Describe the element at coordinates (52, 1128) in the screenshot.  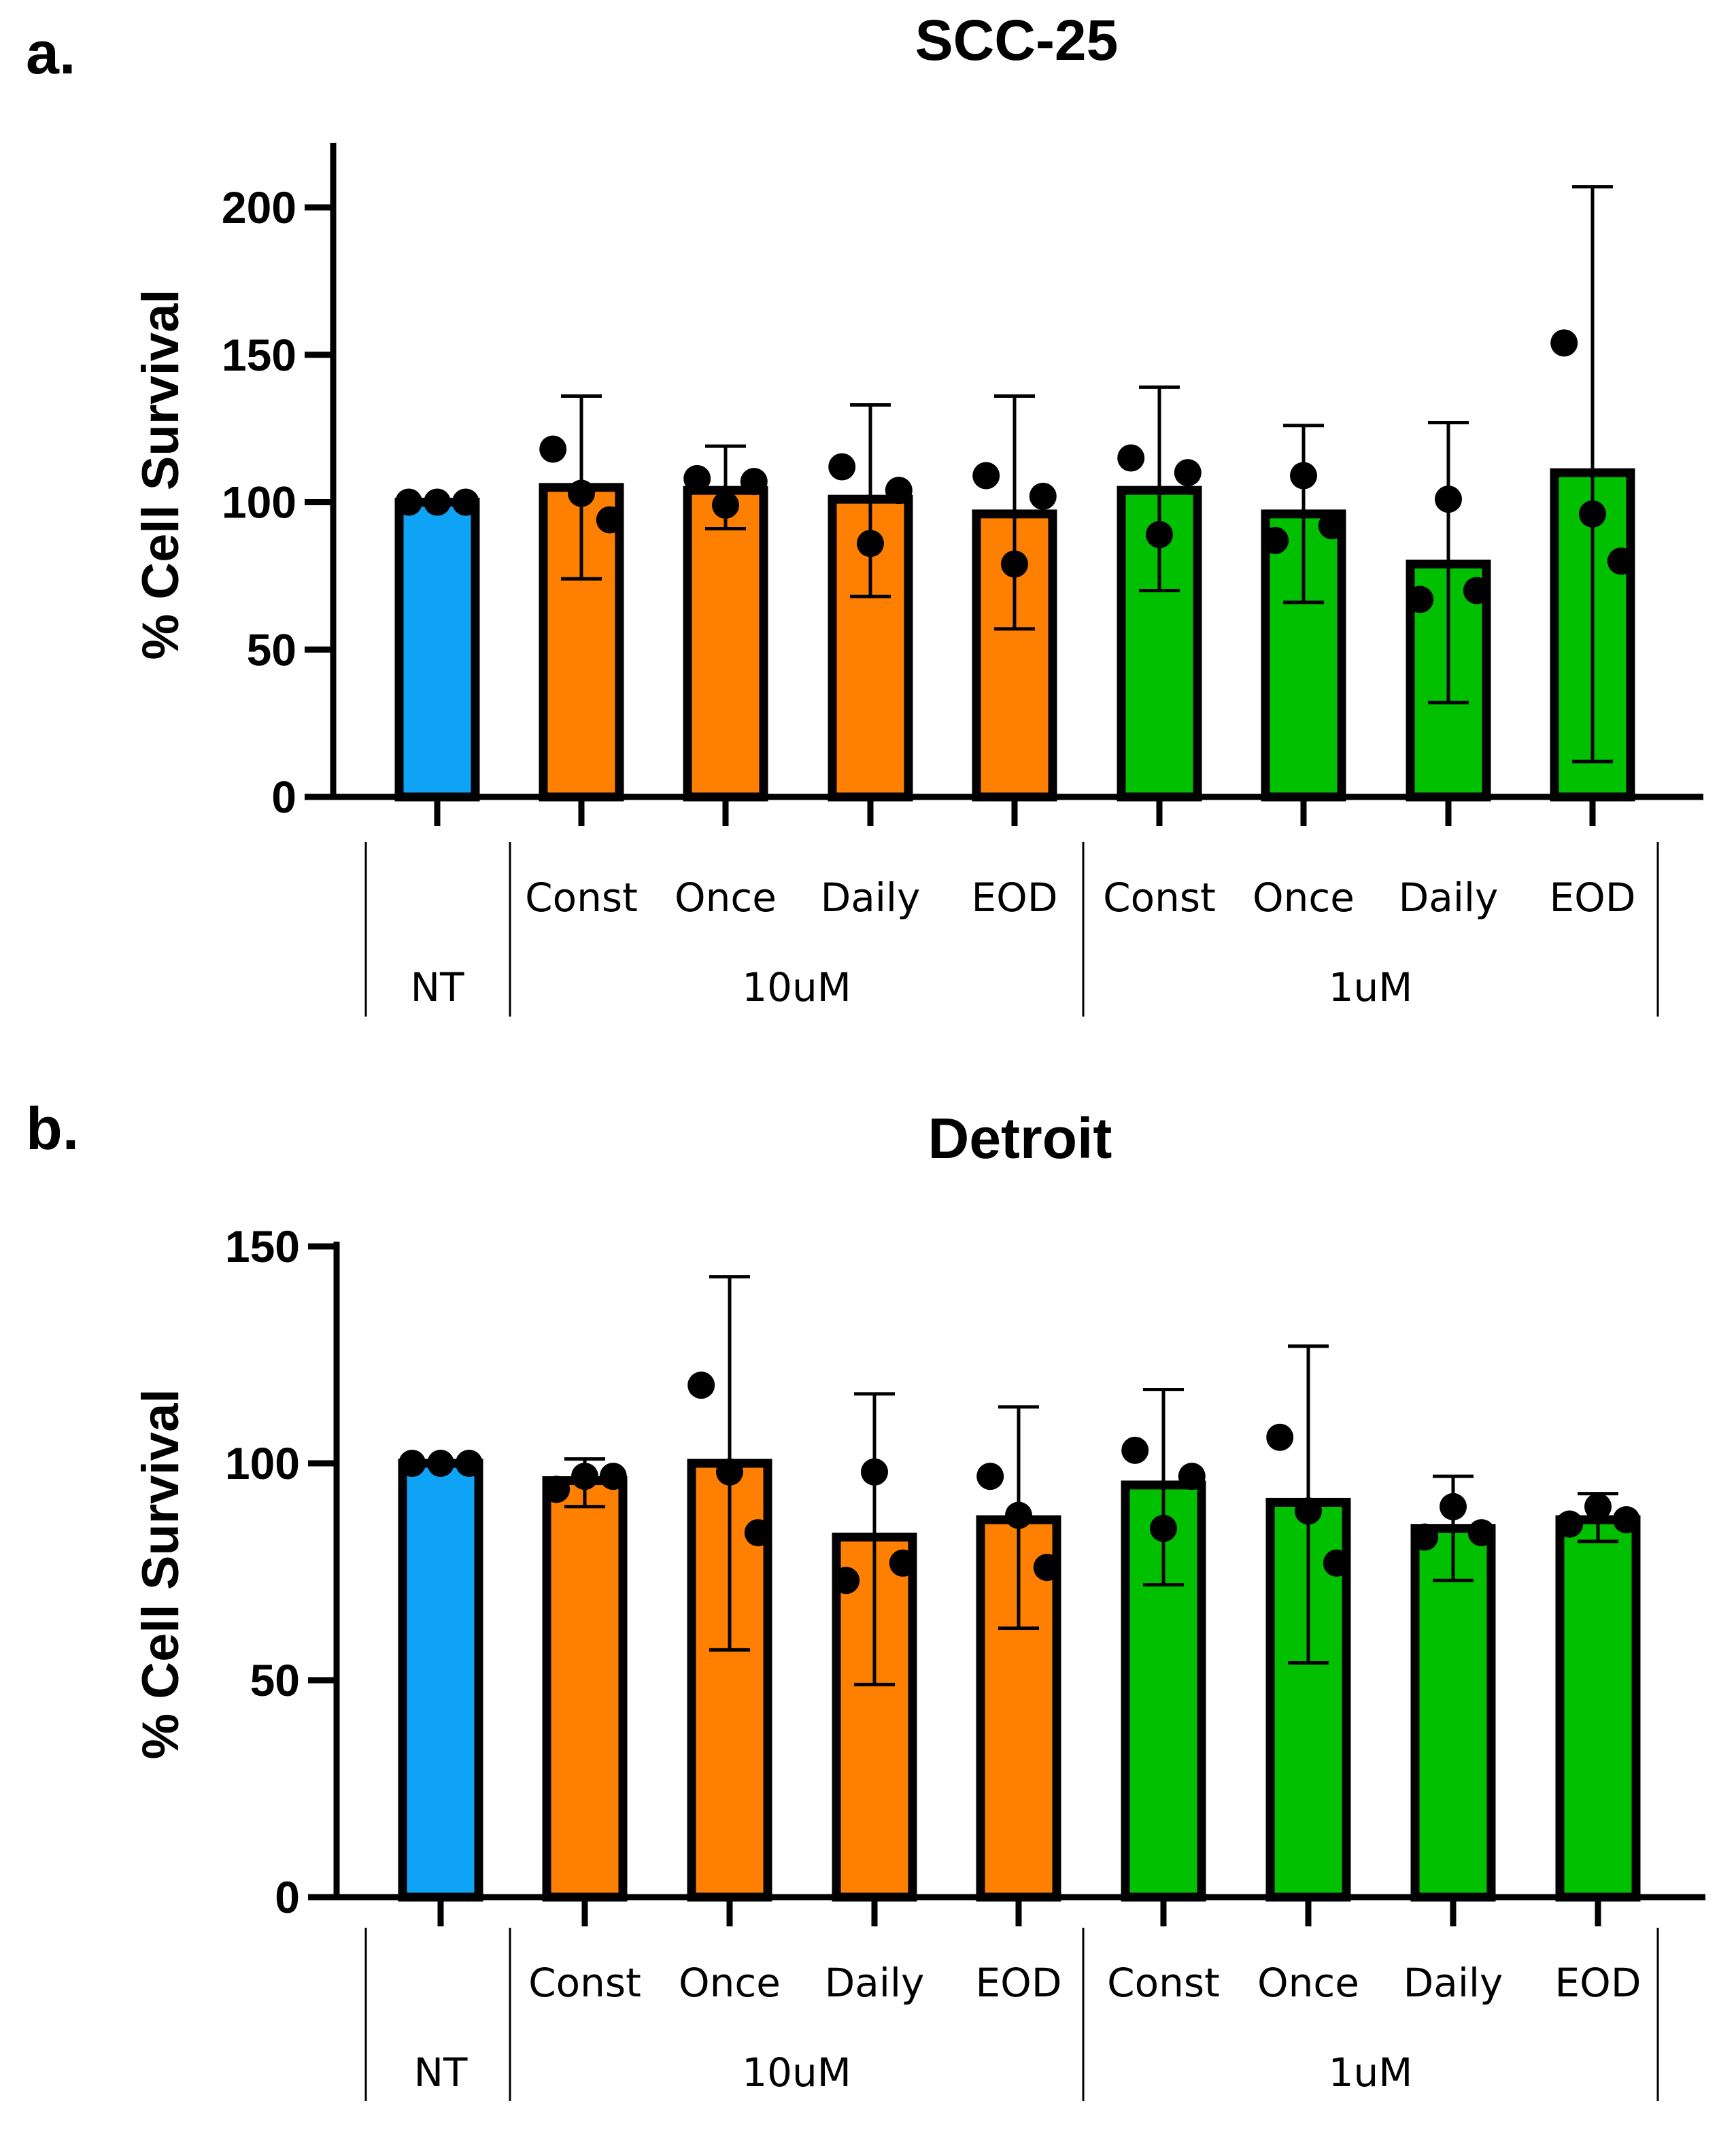
I see `panel-letter-b: b.` at that location.